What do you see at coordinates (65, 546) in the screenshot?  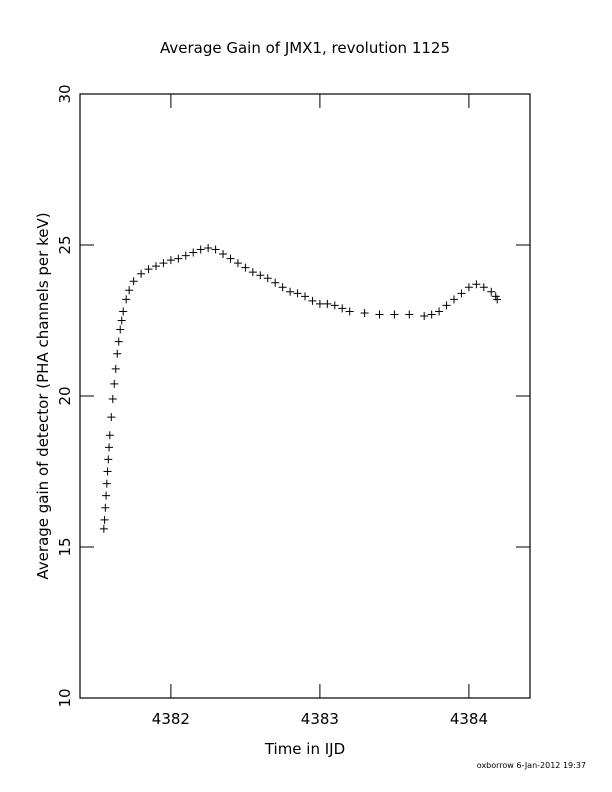 I see `y-tick-label: 15` at bounding box center [65, 546].